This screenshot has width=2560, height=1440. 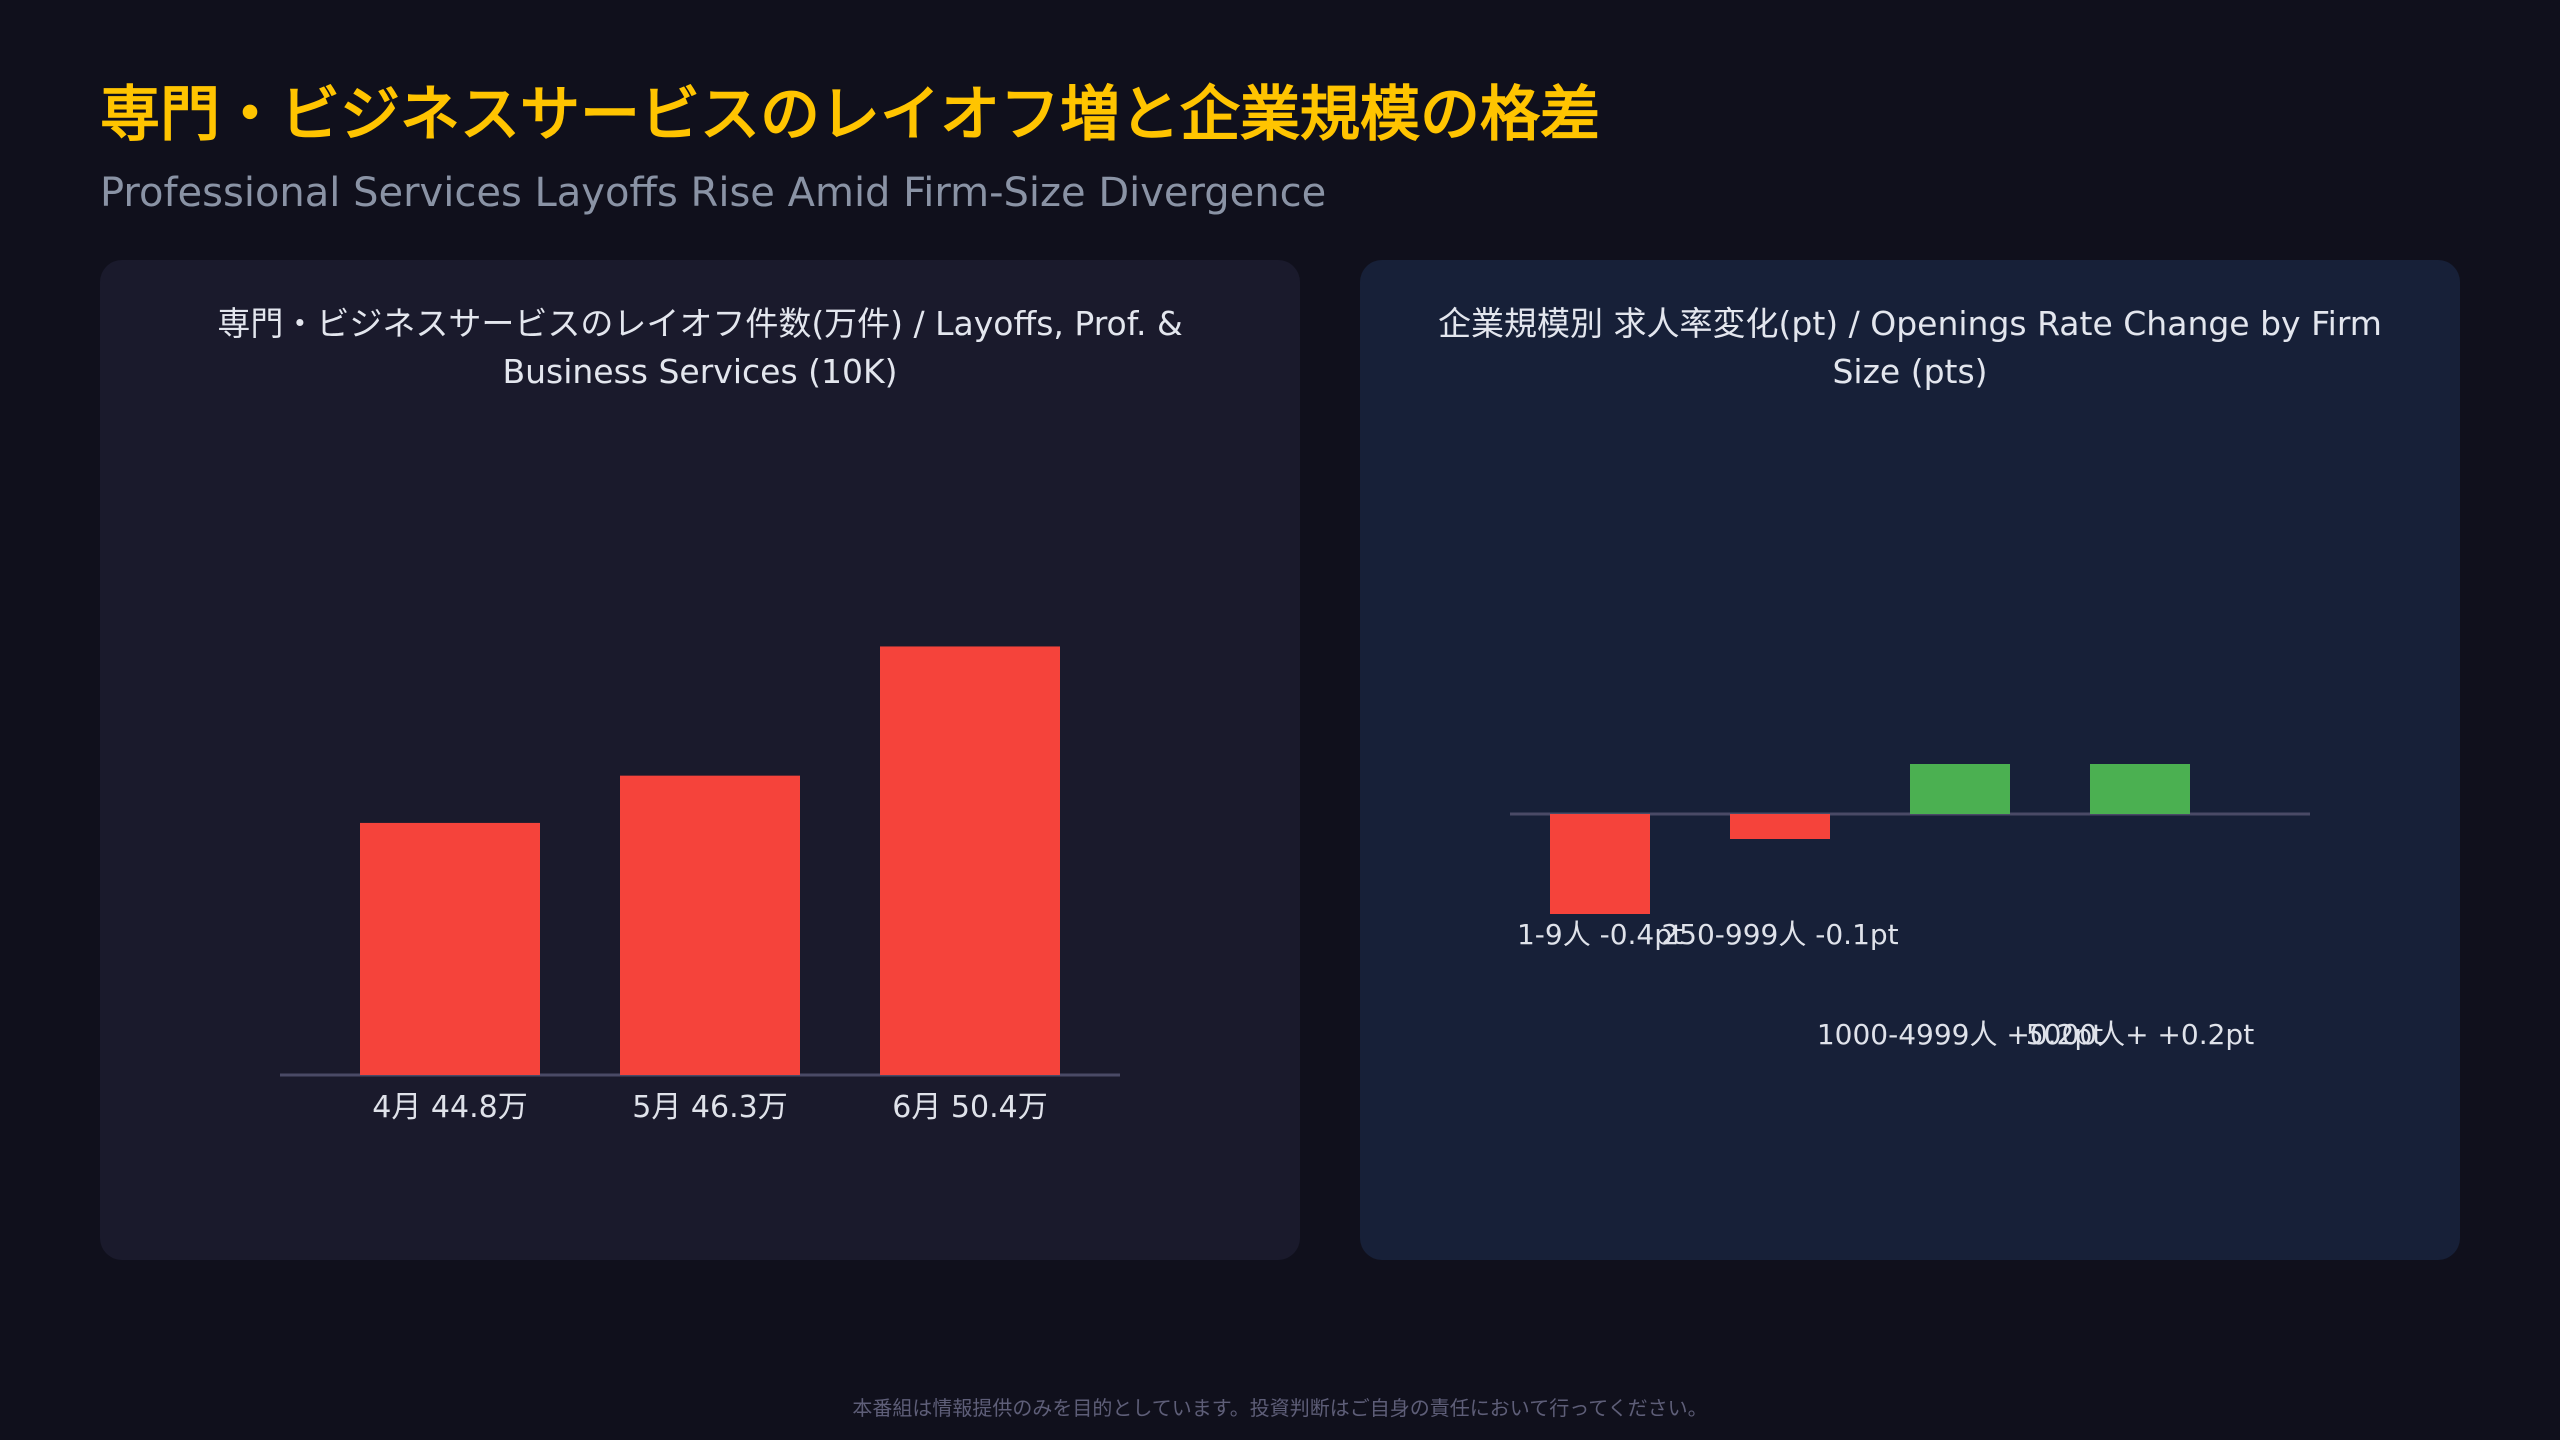 I want to click on bar-1000-4999人, so click(x=1960, y=789).